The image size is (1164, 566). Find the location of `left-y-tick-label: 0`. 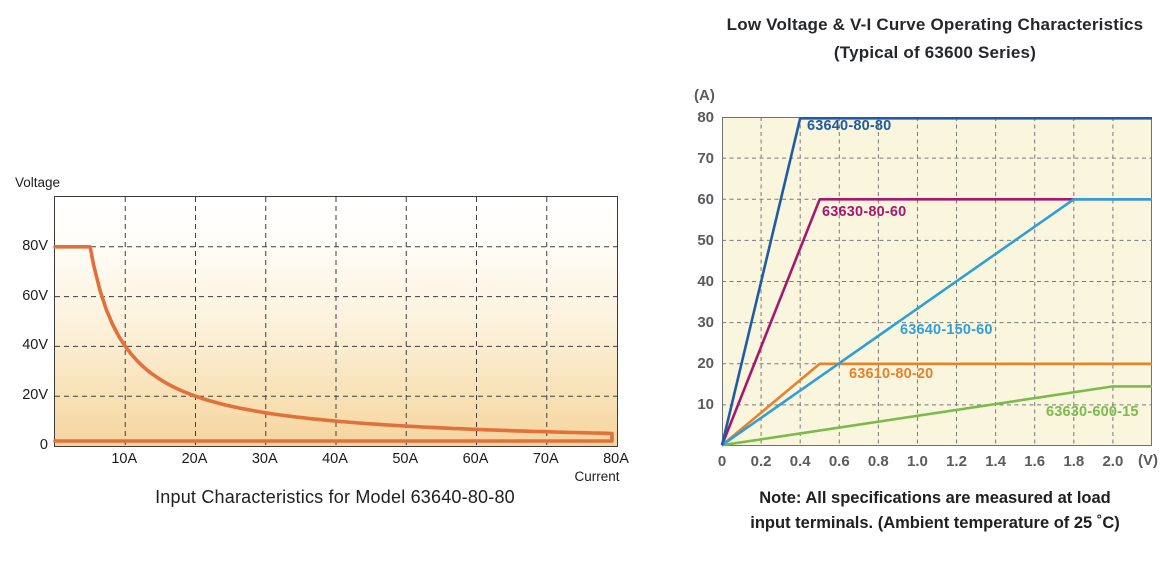

left-y-tick-label: 0 is located at coordinates (43, 445).